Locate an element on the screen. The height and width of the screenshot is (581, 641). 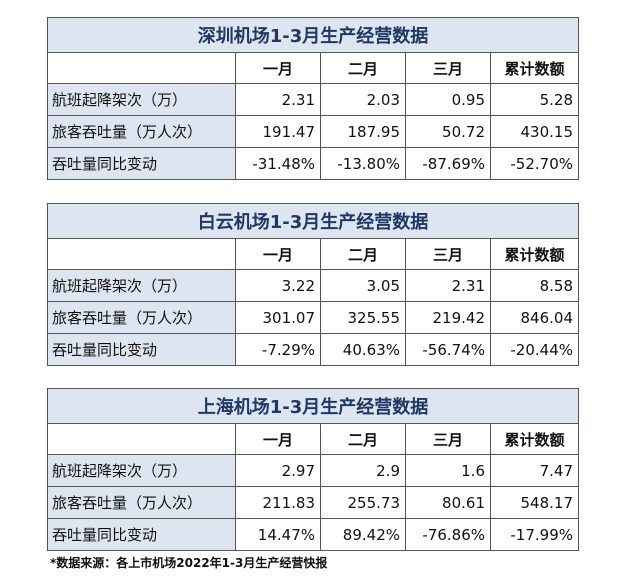
data-cell: -31.48% is located at coordinates (278, 163).